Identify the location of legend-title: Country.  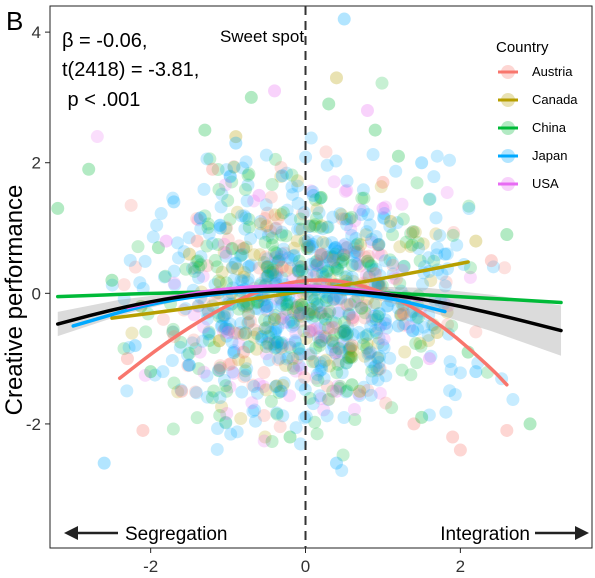
(522, 47).